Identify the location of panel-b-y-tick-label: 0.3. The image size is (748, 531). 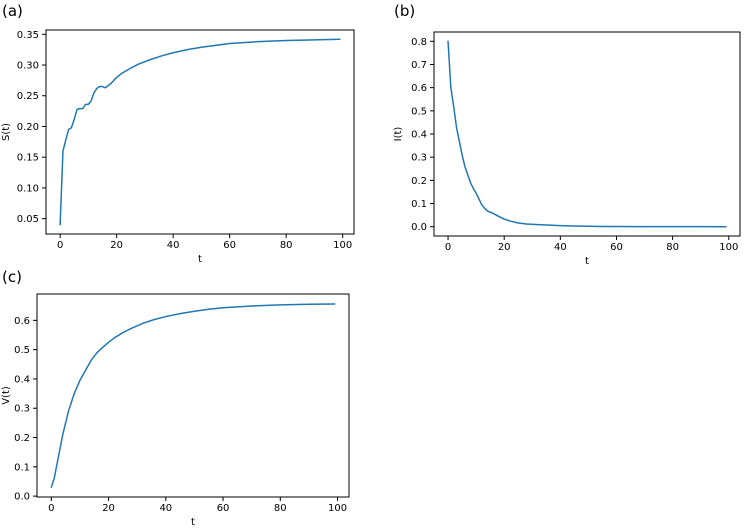
(419, 158).